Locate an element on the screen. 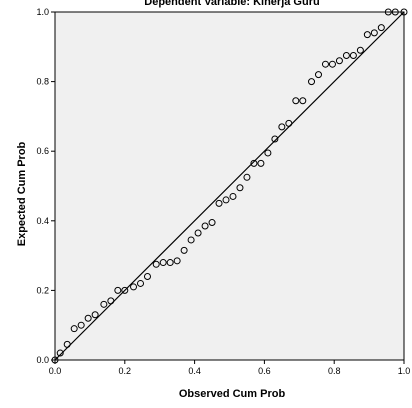 This screenshot has height=408, width=412. y-tick-label: 0.8 is located at coordinates (42, 82).